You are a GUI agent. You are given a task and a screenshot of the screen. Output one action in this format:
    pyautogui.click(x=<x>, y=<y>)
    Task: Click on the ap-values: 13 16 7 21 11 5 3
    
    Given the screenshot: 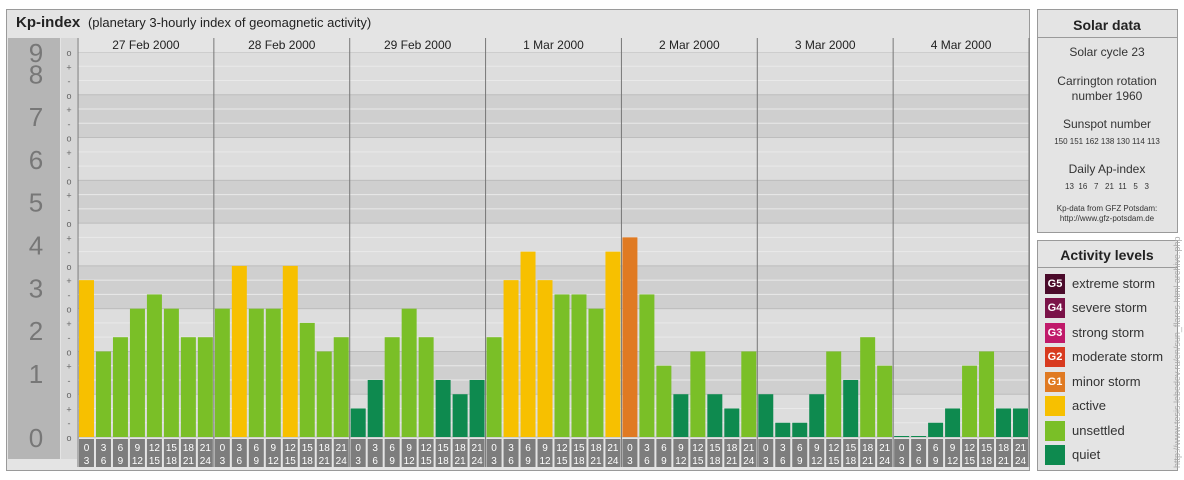 What is the action you would take?
    pyautogui.click(x=1107, y=186)
    